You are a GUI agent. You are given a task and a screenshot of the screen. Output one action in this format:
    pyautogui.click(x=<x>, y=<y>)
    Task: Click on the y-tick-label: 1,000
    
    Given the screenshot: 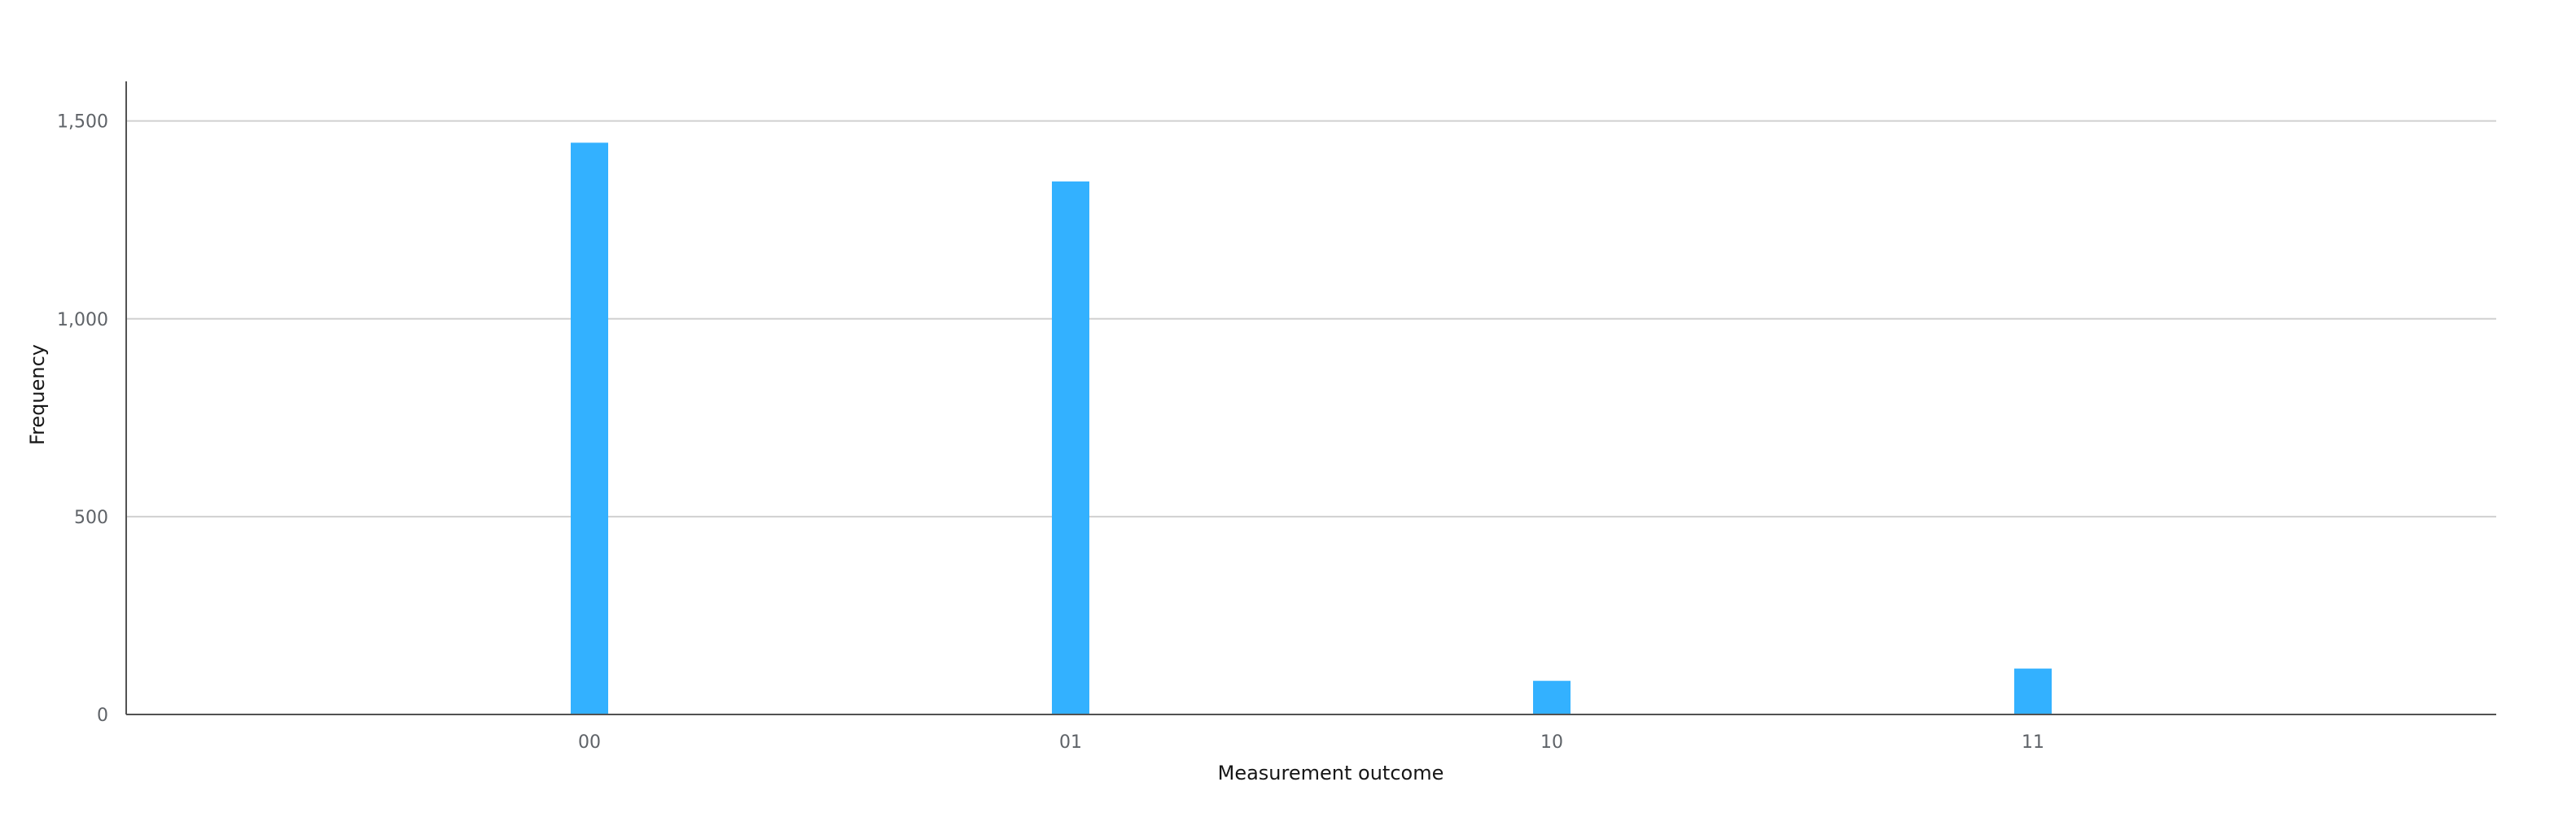 What is the action you would take?
    pyautogui.click(x=82, y=320)
    